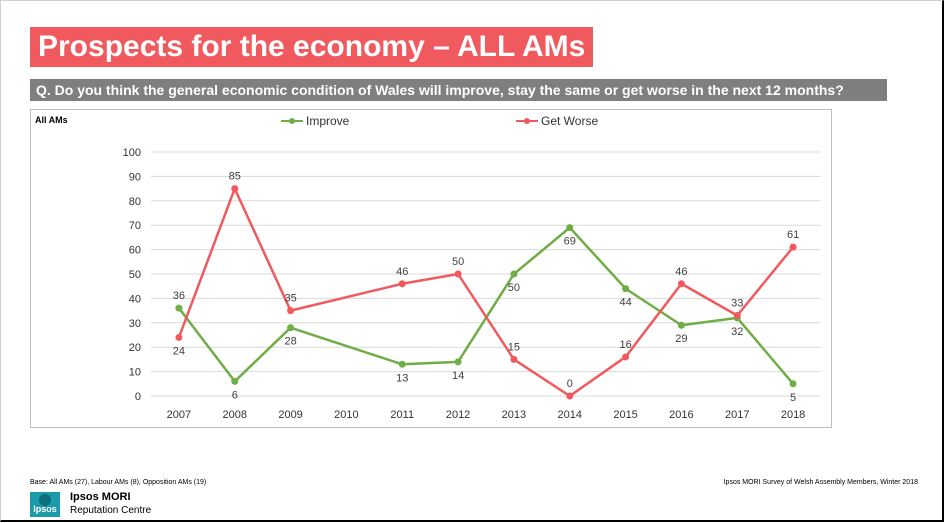 This screenshot has width=945, height=523. What do you see at coordinates (793, 398) in the screenshot?
I see `data-label-improve: 5` at bounding box center [793, 398].